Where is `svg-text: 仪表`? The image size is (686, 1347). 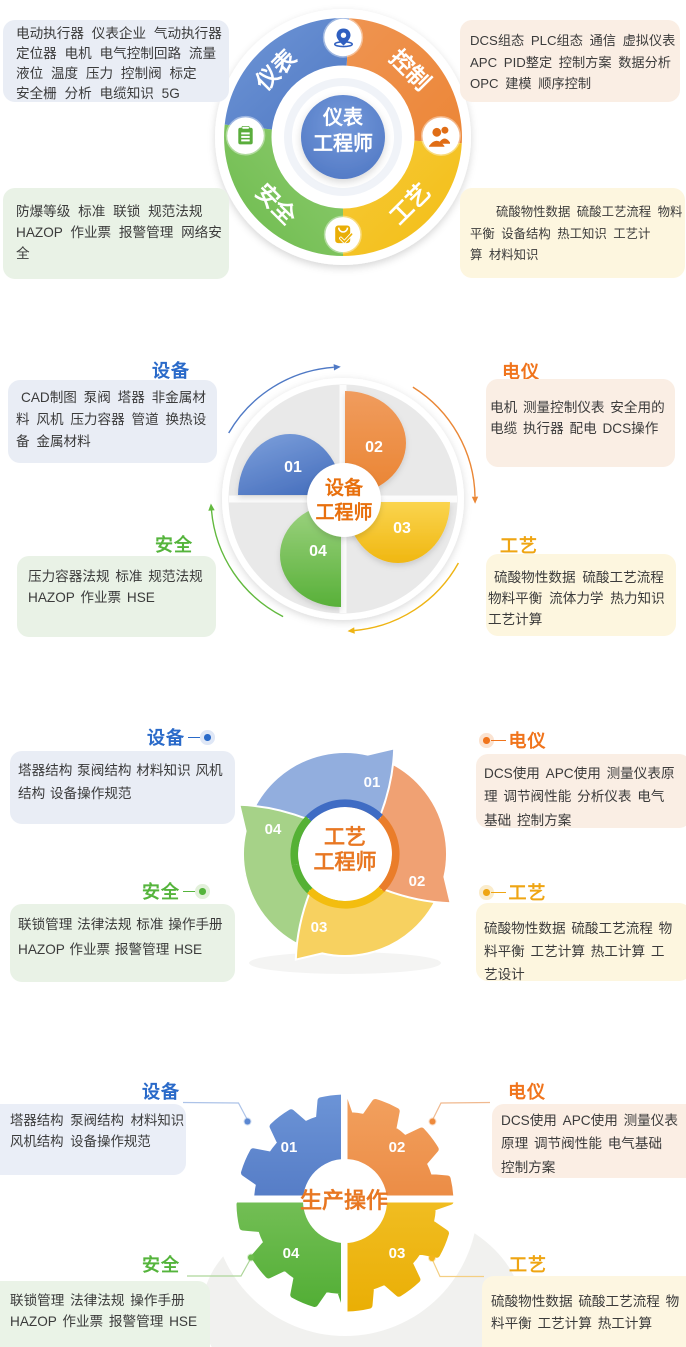
svg-text: 仪表 is located at coordinates (343, 117).